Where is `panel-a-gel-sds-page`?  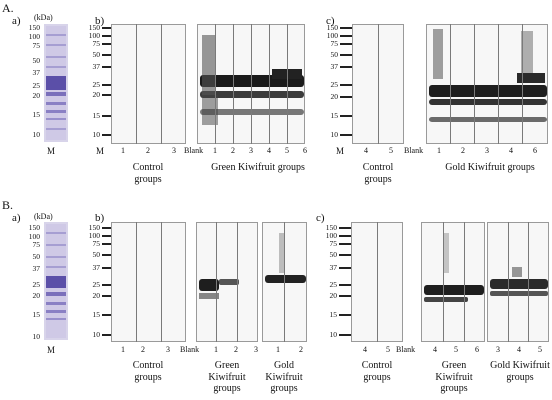 panel-a-gel-sds-page is located at coordinates (56, 83).